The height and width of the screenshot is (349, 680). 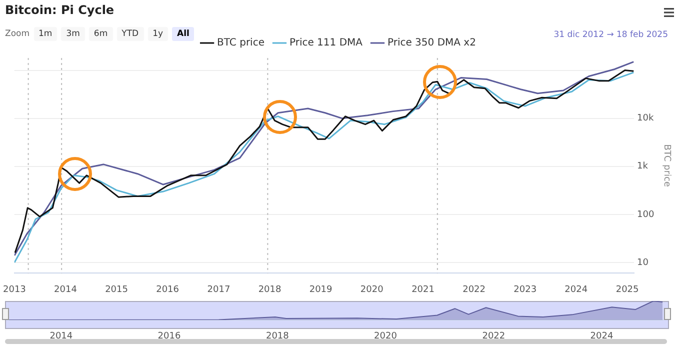 I want to click on x-tick-label: 2013, so click(x=14, y=289).